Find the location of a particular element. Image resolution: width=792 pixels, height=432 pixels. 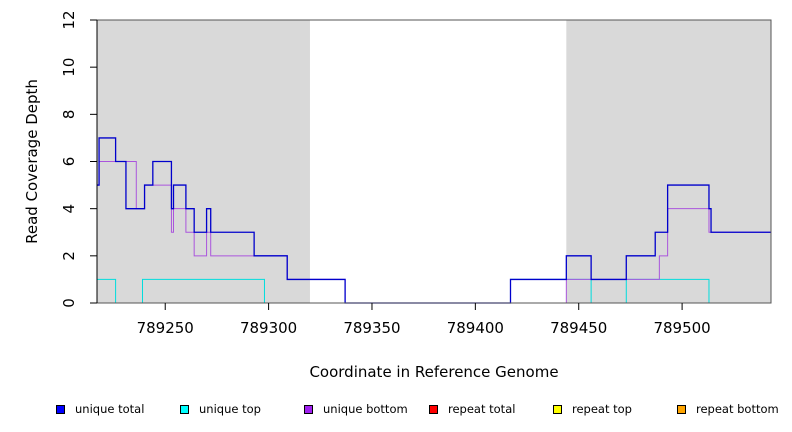

legend-item-unique-total: unique total is located at coordinates (100, 409).